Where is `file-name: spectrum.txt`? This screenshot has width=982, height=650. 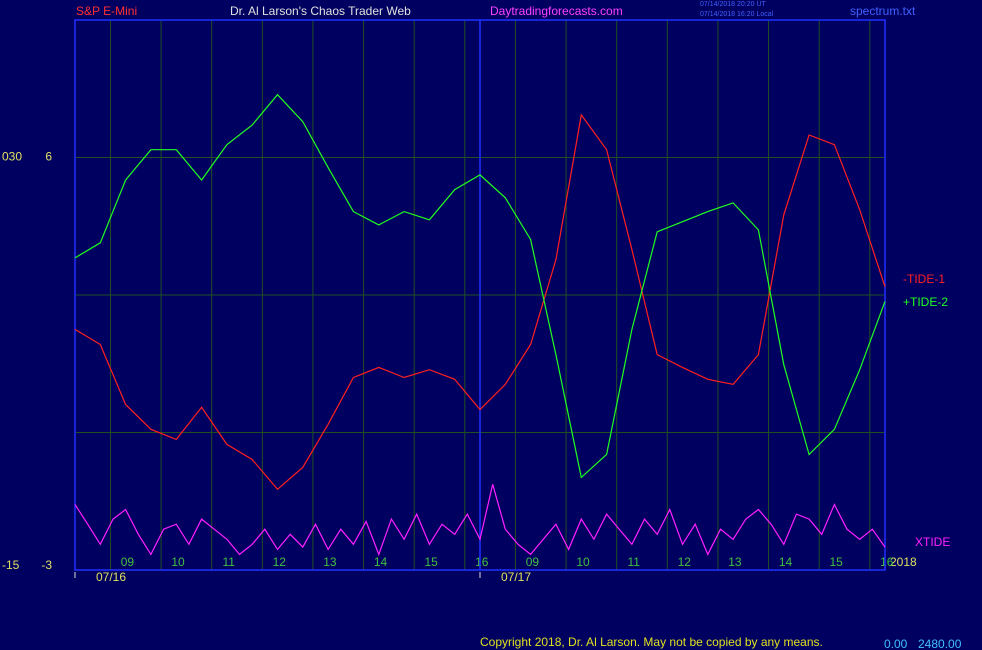 file-name: spectrum.txt is located at coordinates (883, 11).